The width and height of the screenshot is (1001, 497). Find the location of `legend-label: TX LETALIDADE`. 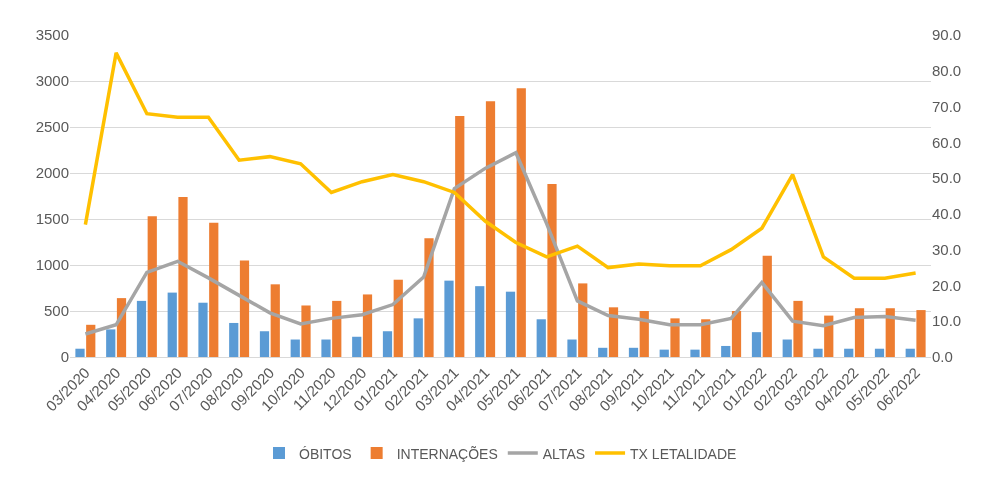

legend-label: TX LETALIDADE is located at coordinates (683, 453).